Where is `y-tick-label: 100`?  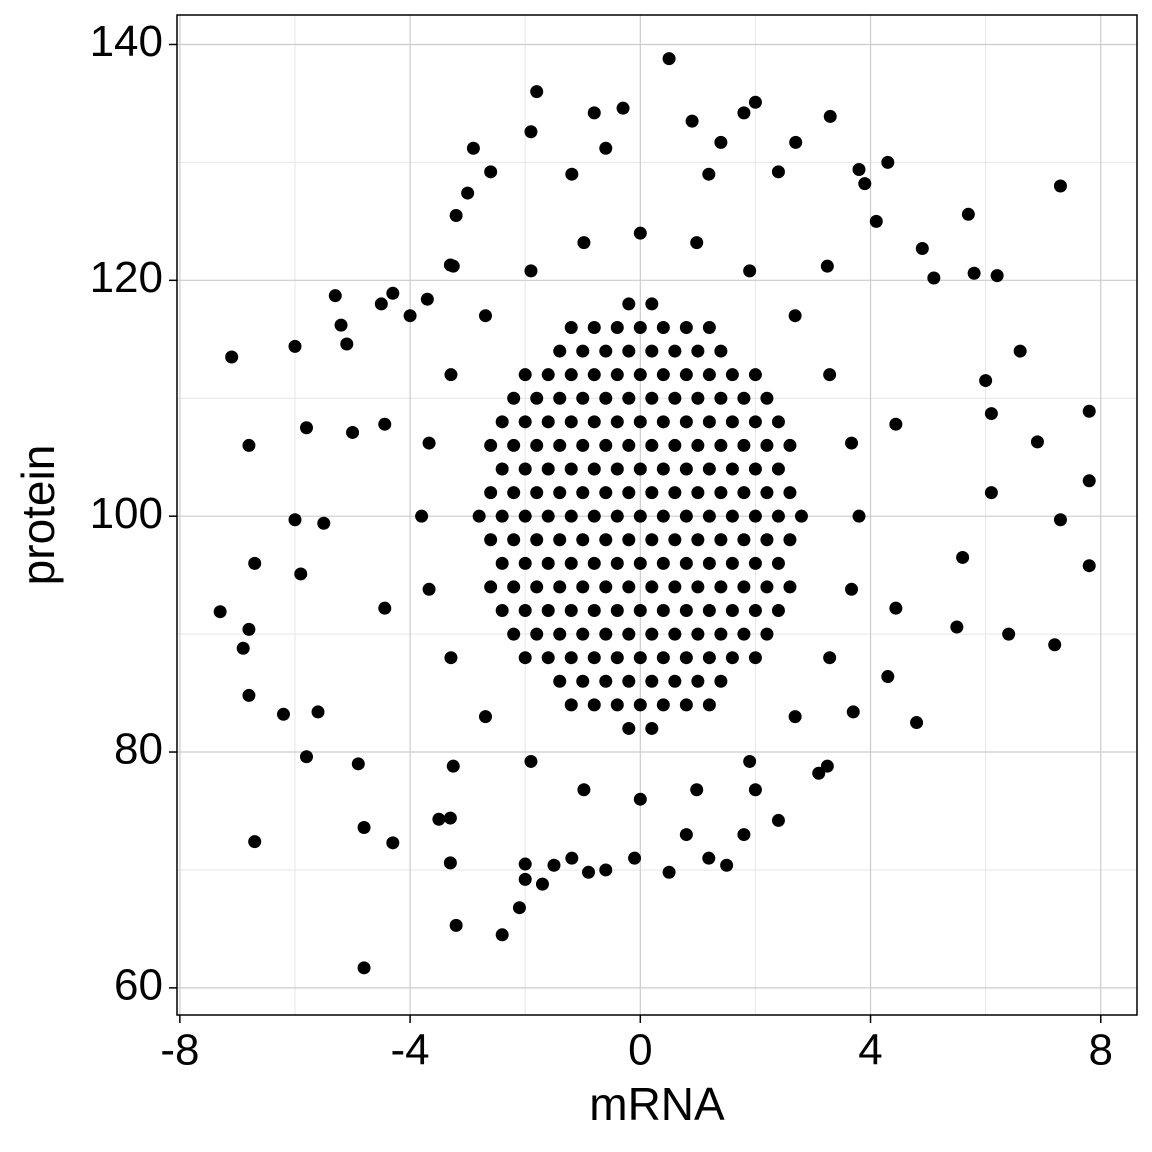
y-tick-label: 100 is located at coordinates (126, 513).